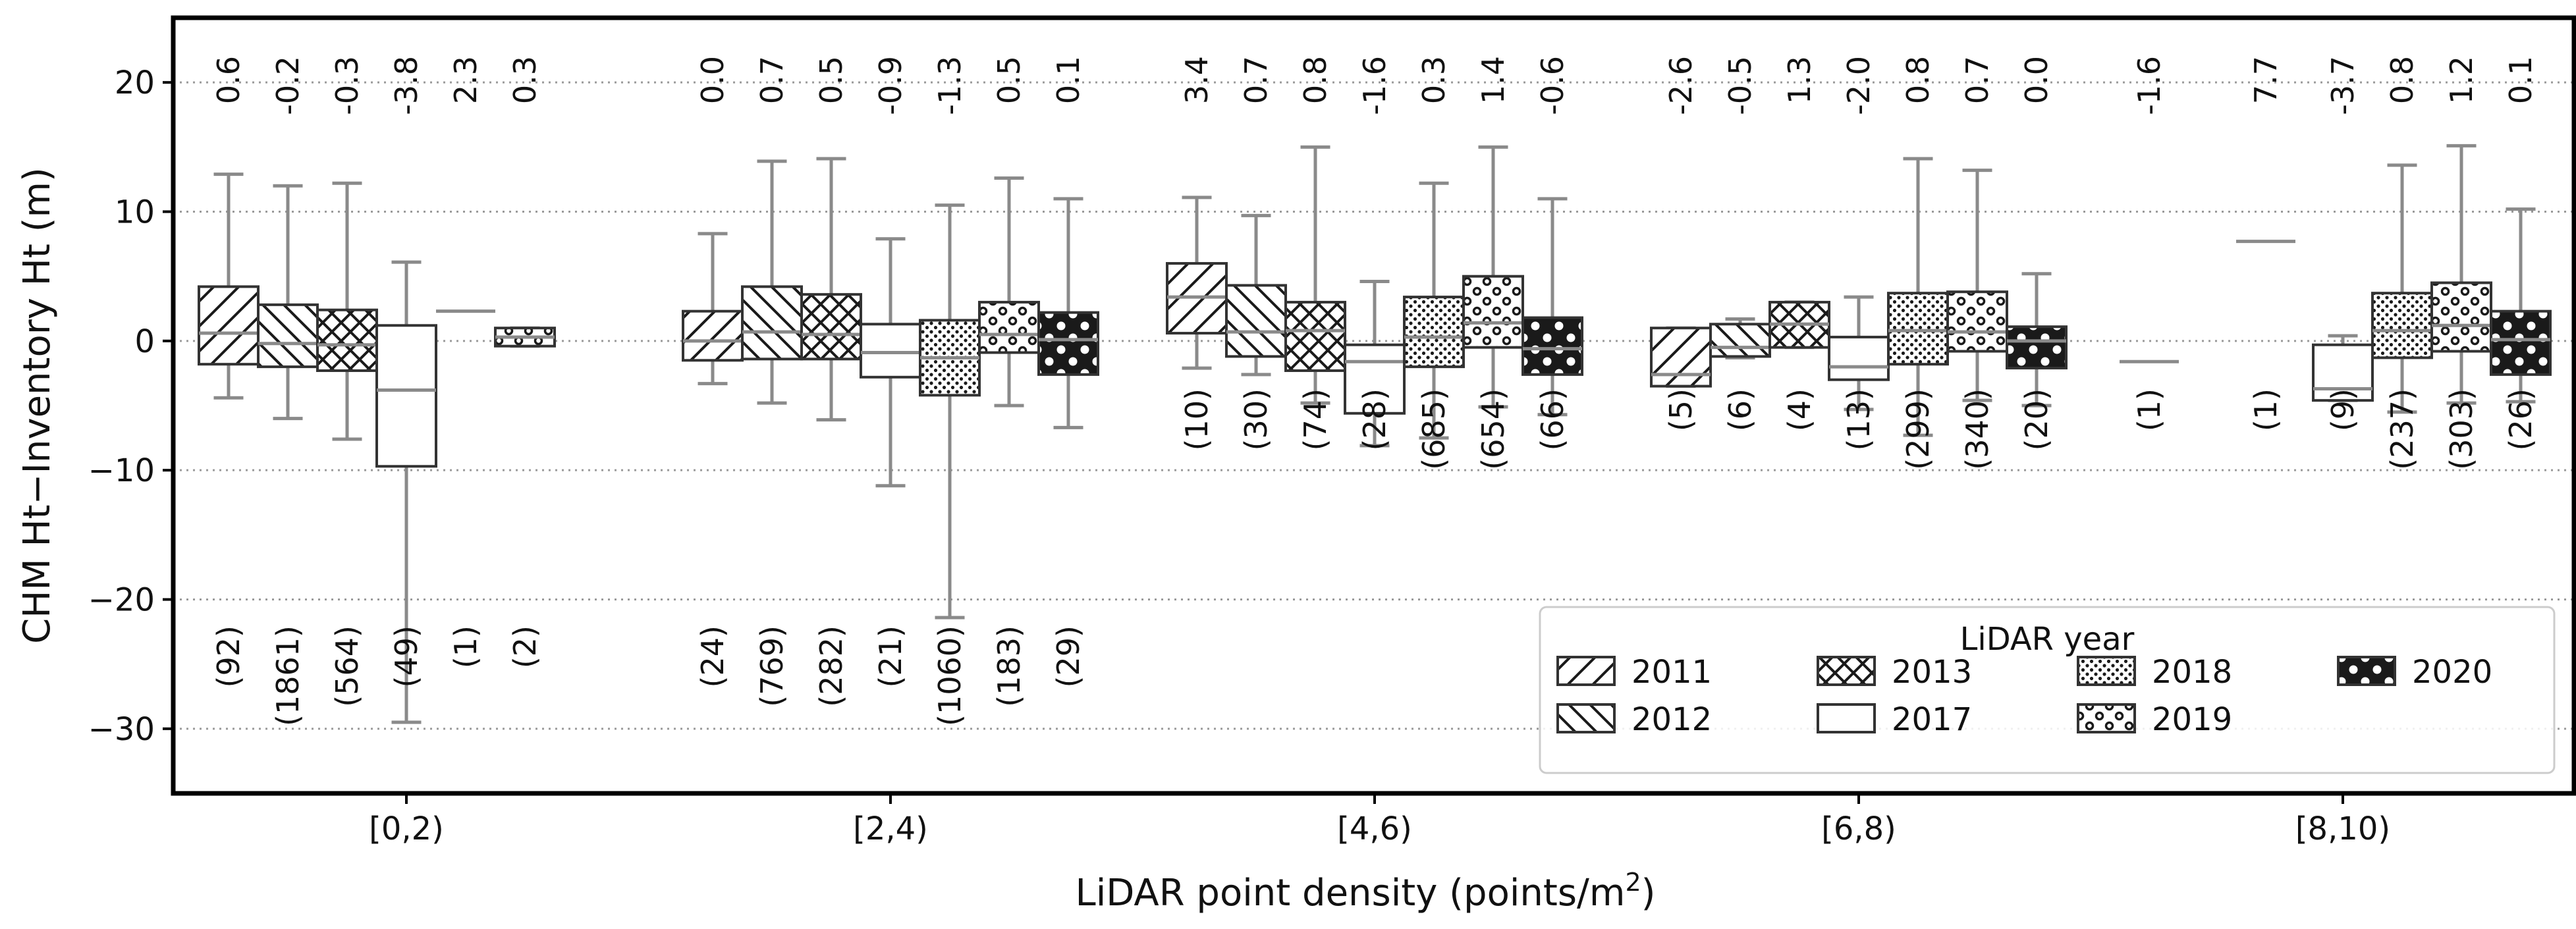  I want to click on y-axis-label: CHM Ht−Inventory Ht (m), so click(37, 406).